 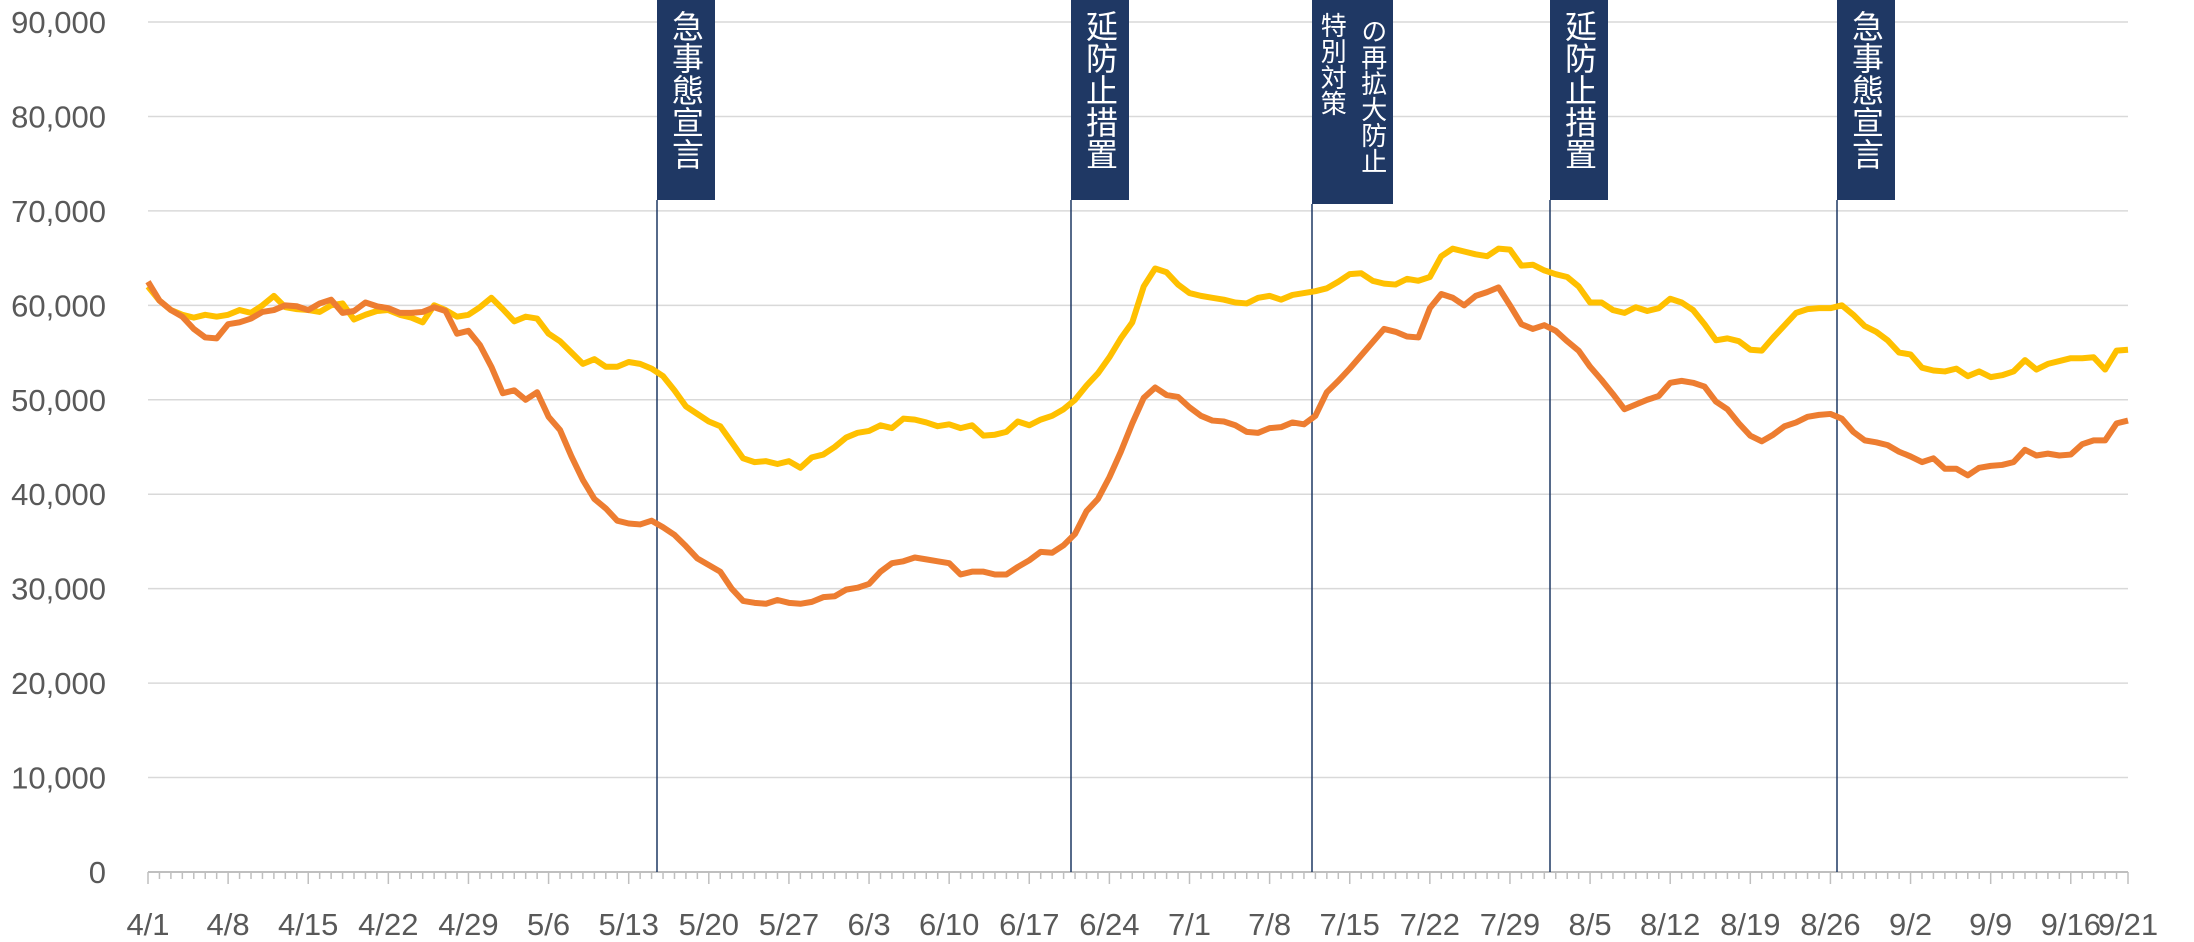 What do you see at coordinates (548, 924) in the screenshot?
I see `x-tick-label: 5/6` at bounding box center [548, 924].